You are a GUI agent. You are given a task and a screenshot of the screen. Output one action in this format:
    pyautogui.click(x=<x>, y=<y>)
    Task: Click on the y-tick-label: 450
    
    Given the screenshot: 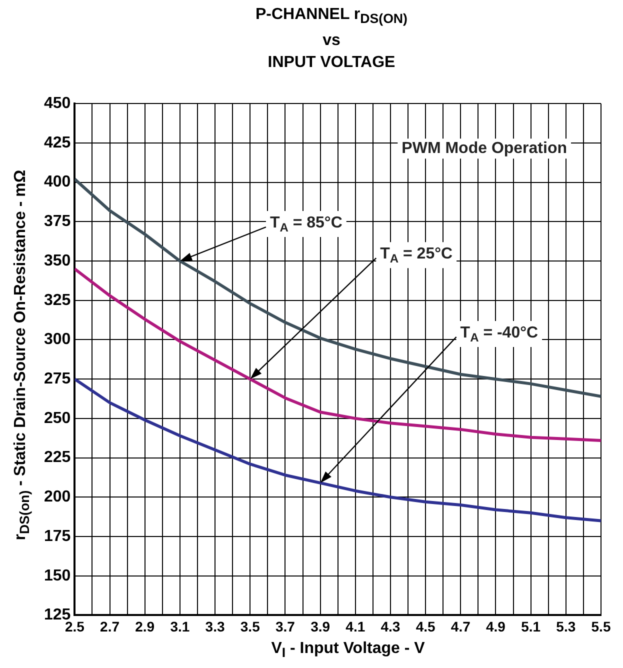 What is the action you would take?
    pyautogui.click(x=57, y=103)
    